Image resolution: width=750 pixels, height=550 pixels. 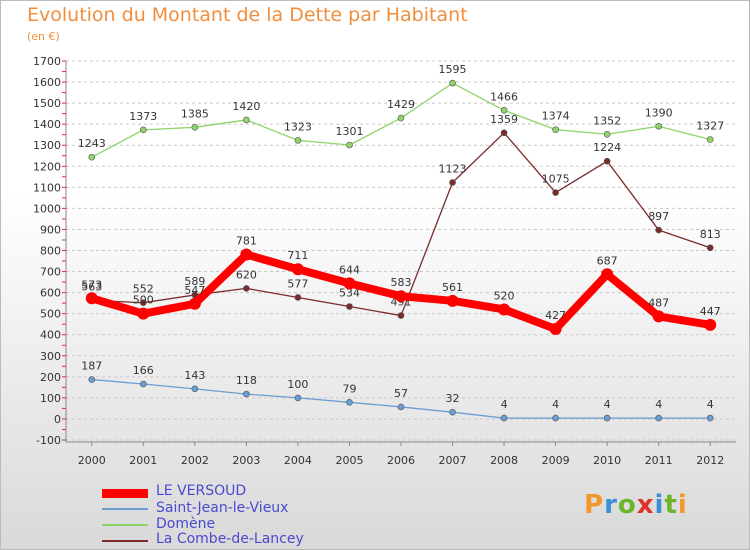 I want to click on data-label-domene: 1420, so click(x=246, y=106).